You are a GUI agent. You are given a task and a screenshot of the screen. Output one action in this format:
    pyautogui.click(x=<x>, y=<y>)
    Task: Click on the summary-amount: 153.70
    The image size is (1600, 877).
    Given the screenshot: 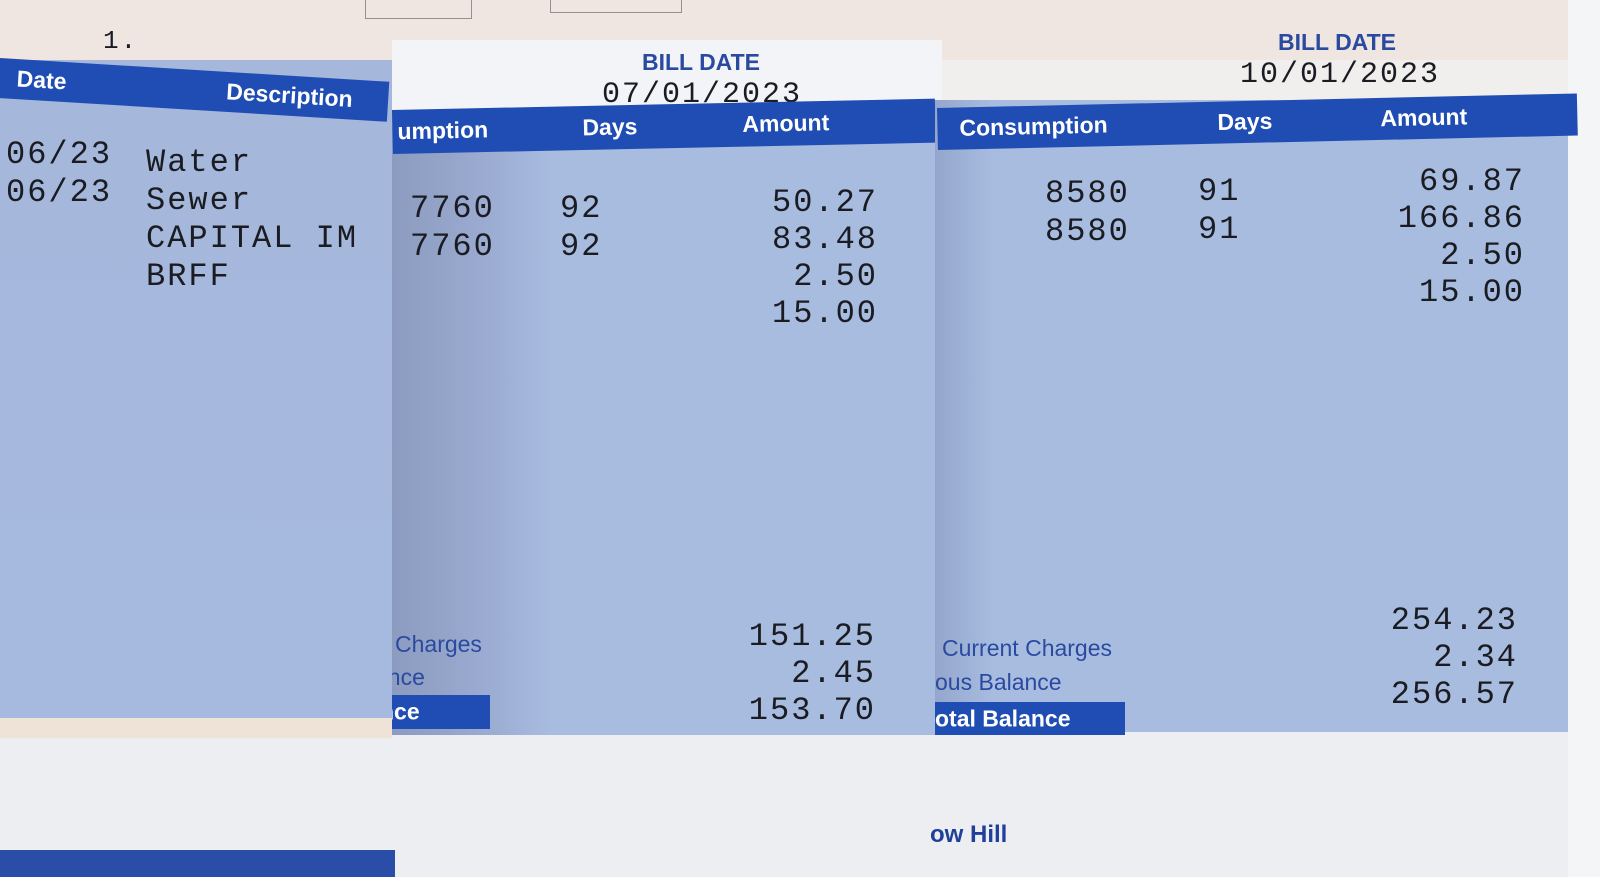 What is the action you would take?
    pyautogui.click(x=812, y=710)
    